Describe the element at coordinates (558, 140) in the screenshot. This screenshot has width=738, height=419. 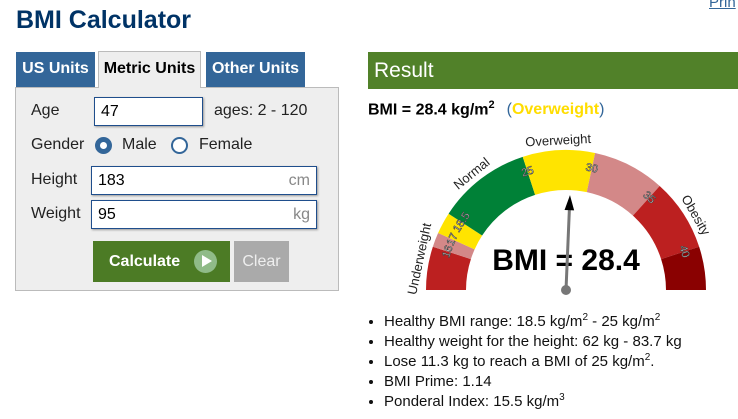
I see `gauge-category-label: Overweight` at that location.